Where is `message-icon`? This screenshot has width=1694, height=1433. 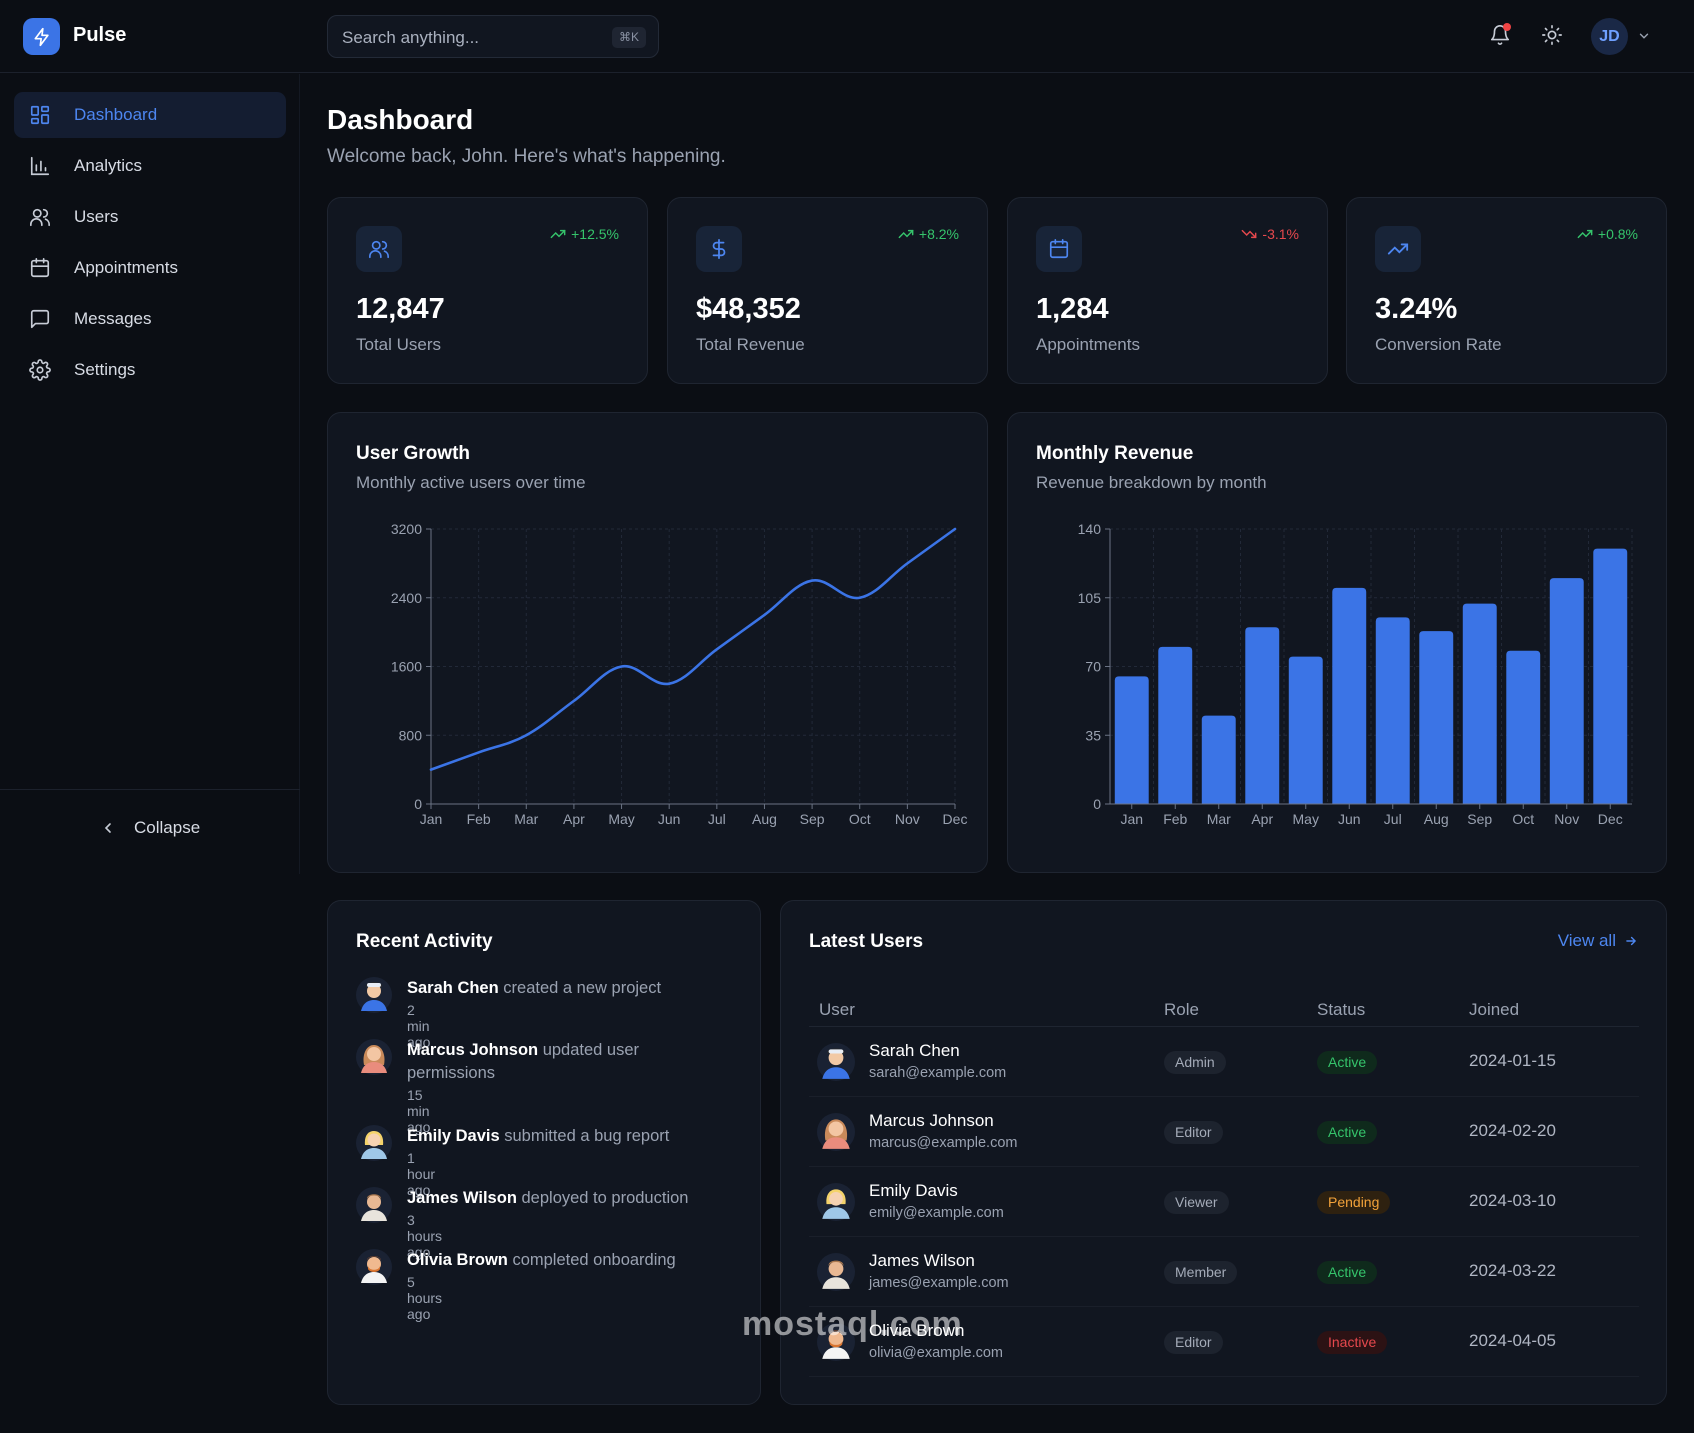 message-icon is located at coordinates (40, 319).